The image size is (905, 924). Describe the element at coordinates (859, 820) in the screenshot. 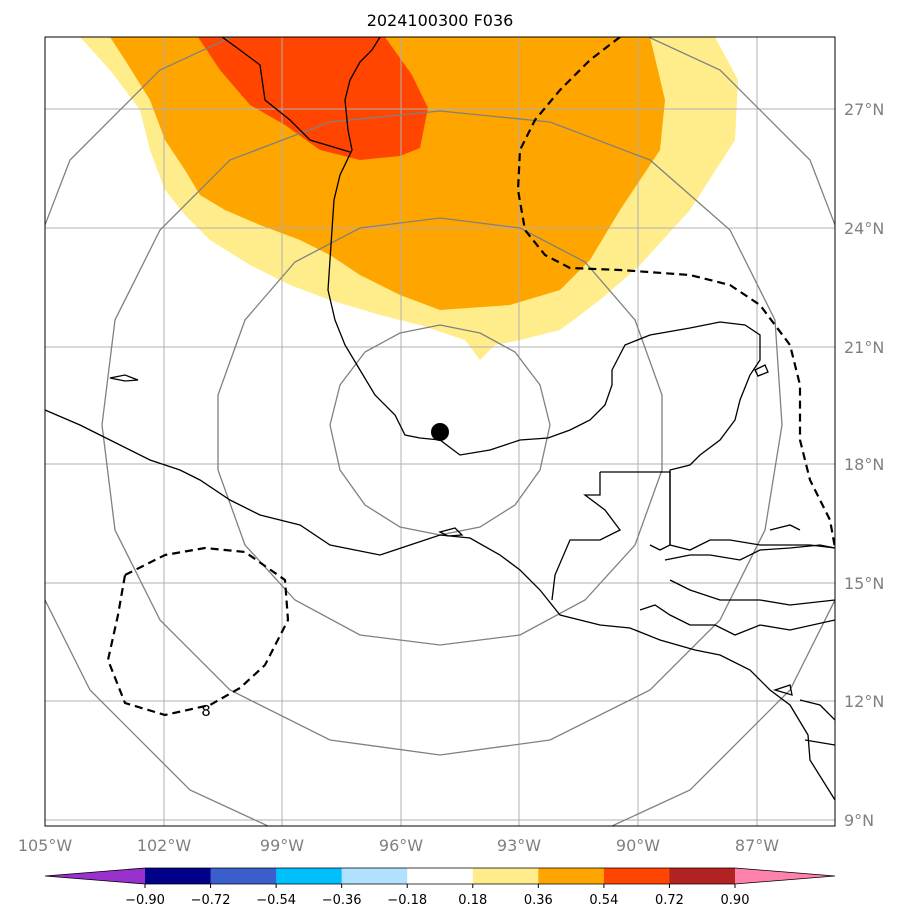

I see `lat-label: 9°N` at that location.